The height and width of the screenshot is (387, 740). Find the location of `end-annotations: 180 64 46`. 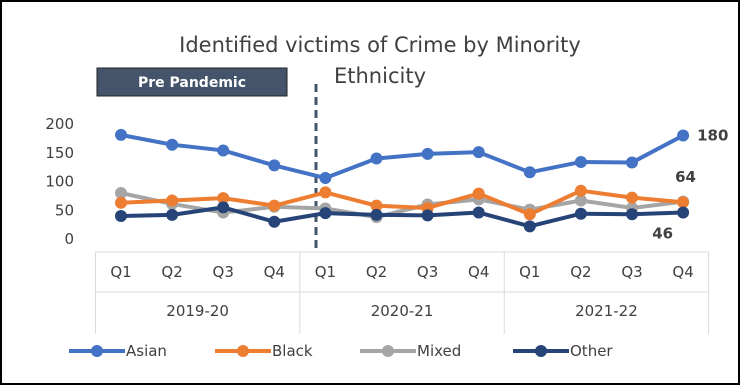

end-annotations: 180 64 46 is located at coordinates (690, 185).